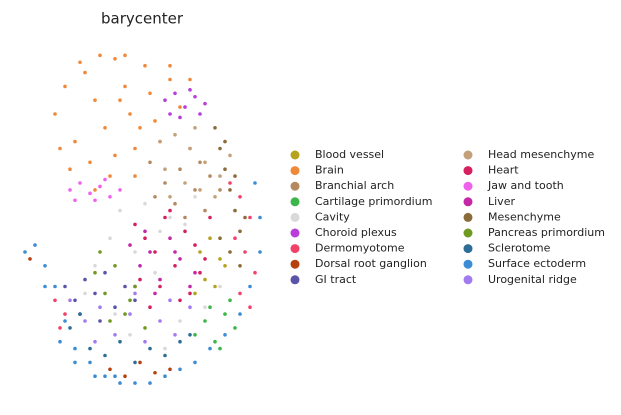 This screenshot has height=415, width=621. What do you see at coordinates (332, 216) in the screenshot?
I see `legend-label: Cavity` at bounding box center [332, 216].